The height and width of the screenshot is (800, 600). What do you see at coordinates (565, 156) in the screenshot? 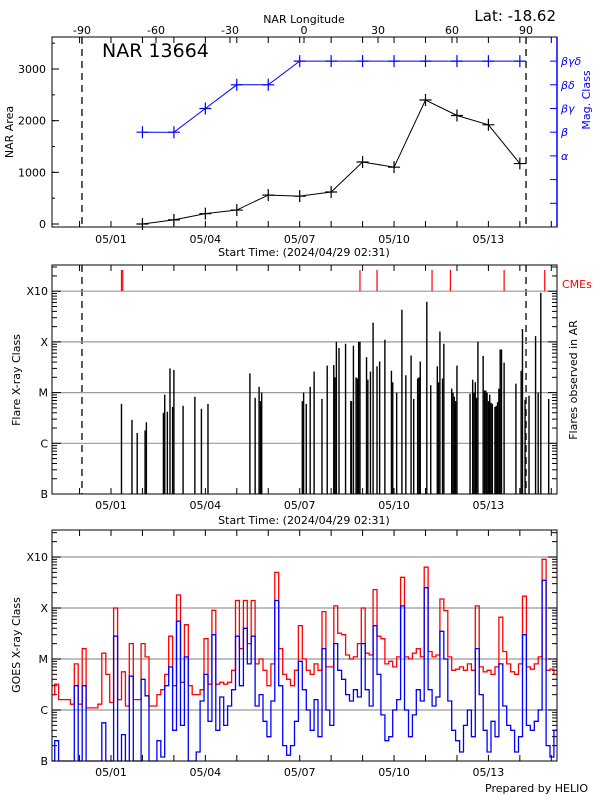
I see `mag-class-tick-label: α` at bounding box center [565, 156].